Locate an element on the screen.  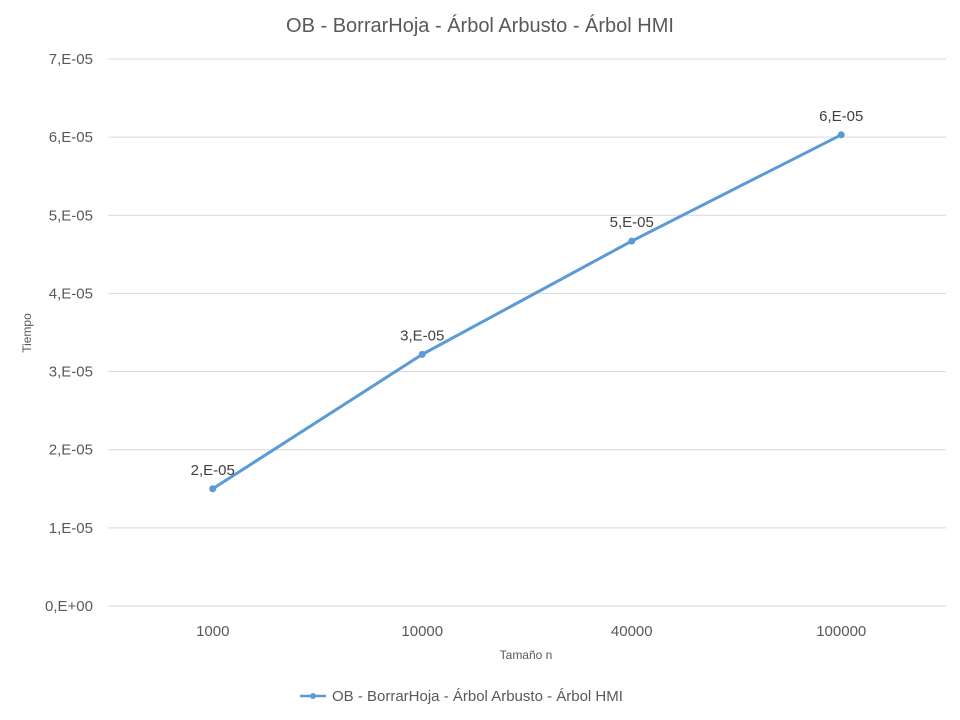
x-tick-label: 1000 is located at coordinates (212, 631).